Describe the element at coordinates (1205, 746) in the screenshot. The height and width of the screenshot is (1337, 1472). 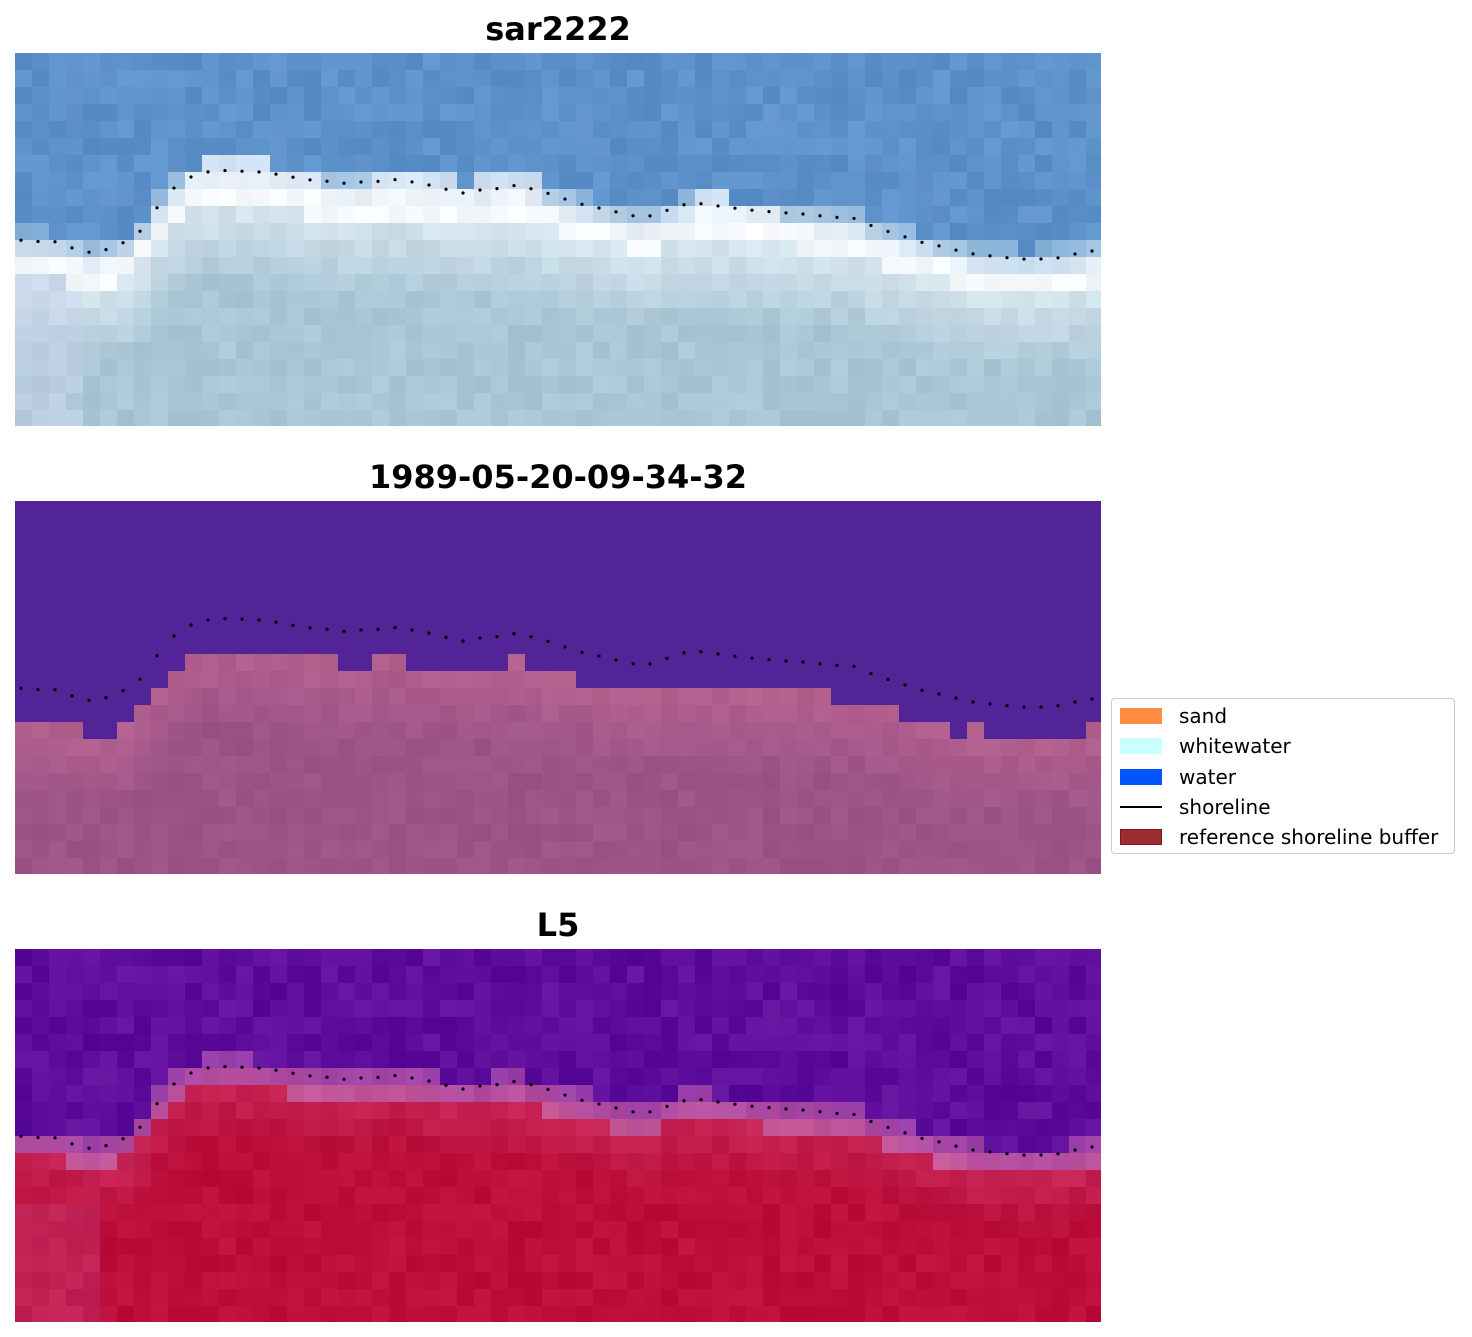
I see `legend-item-whitewater: whitewater` at that location.